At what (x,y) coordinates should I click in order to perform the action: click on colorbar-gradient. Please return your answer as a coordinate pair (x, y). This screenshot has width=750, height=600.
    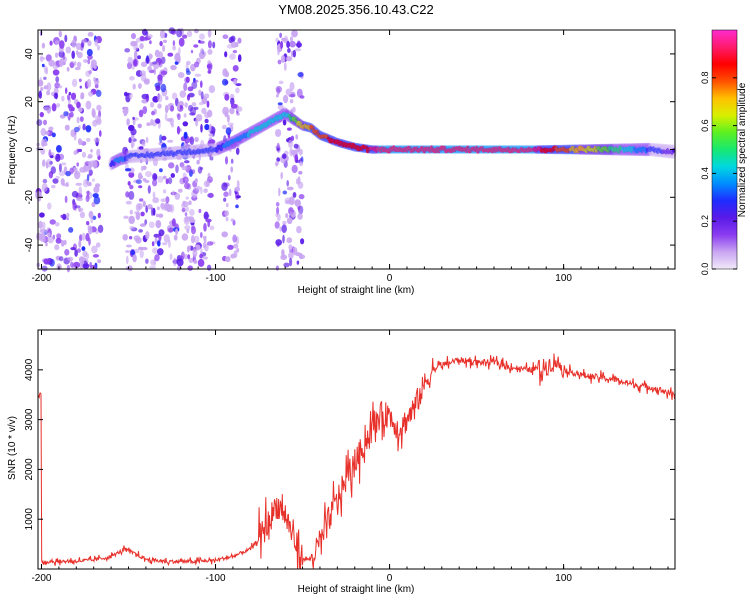
    Looking at the image, I should click on (724, 149).